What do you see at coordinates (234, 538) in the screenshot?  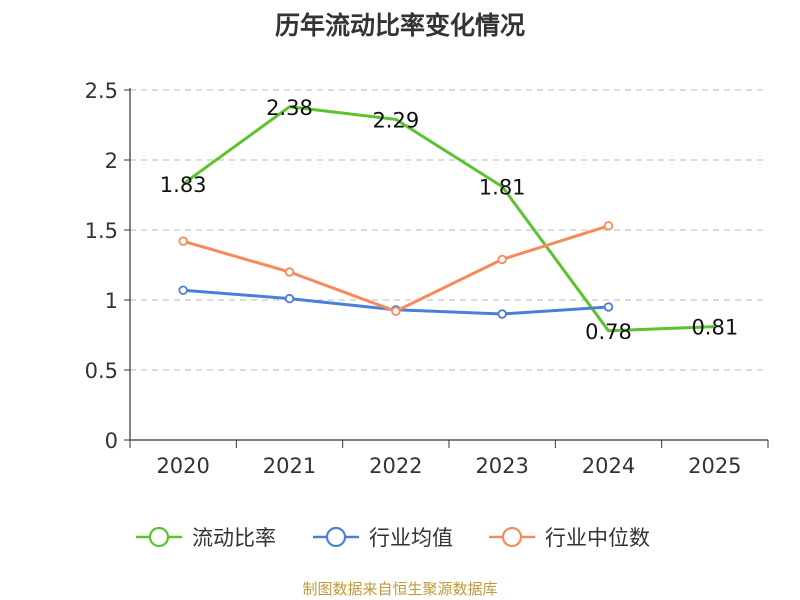 I see `legend-label: 流动比率` at bounding box center [234, 538].